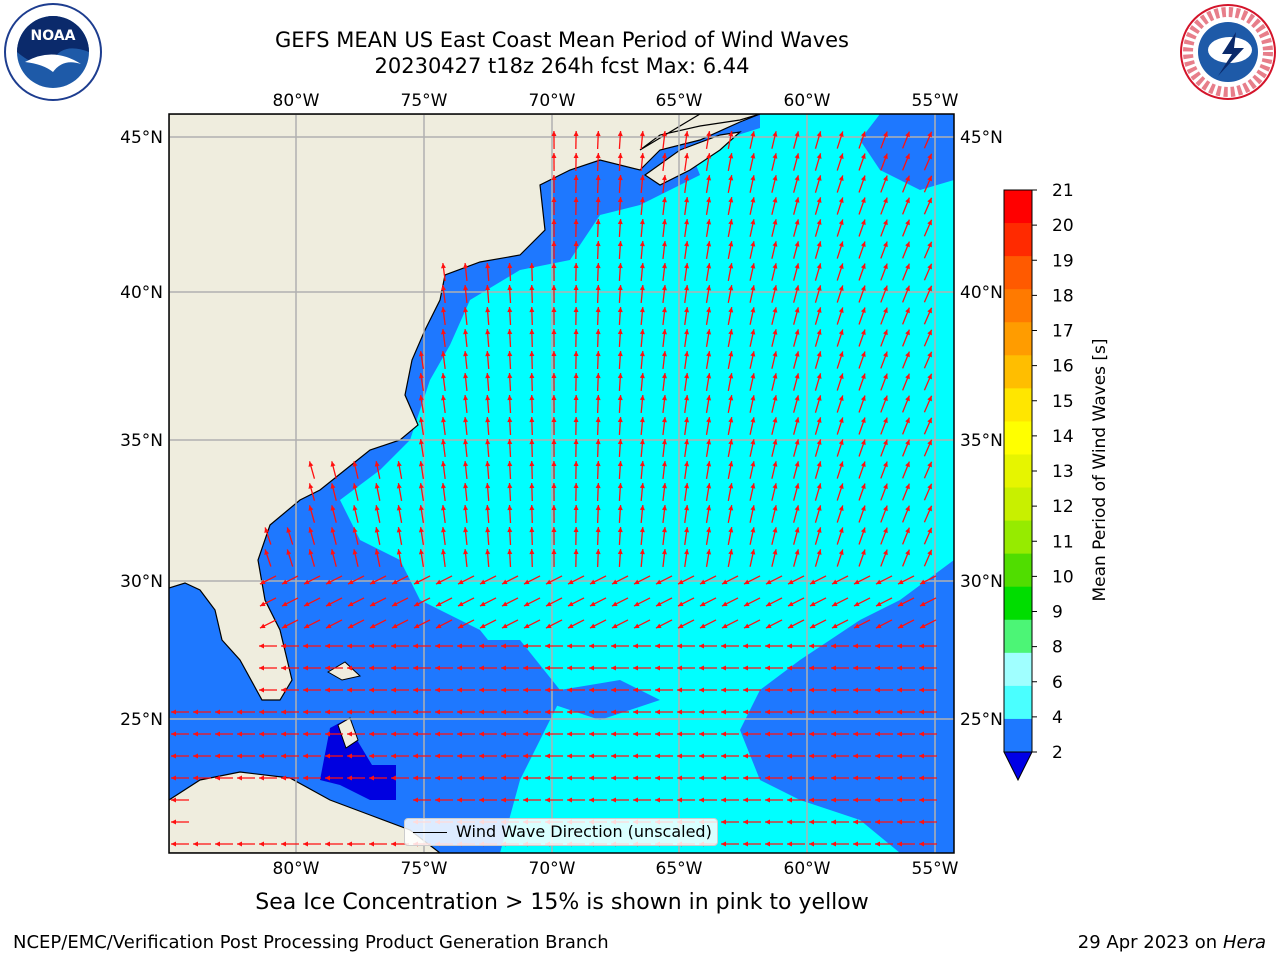 Image resolution: width=1280 pixels, height=960 pixels. Describe the element at coordinates (1063, 472) in the screenshot. I see `colorbar-tick-label: 13` at that location.